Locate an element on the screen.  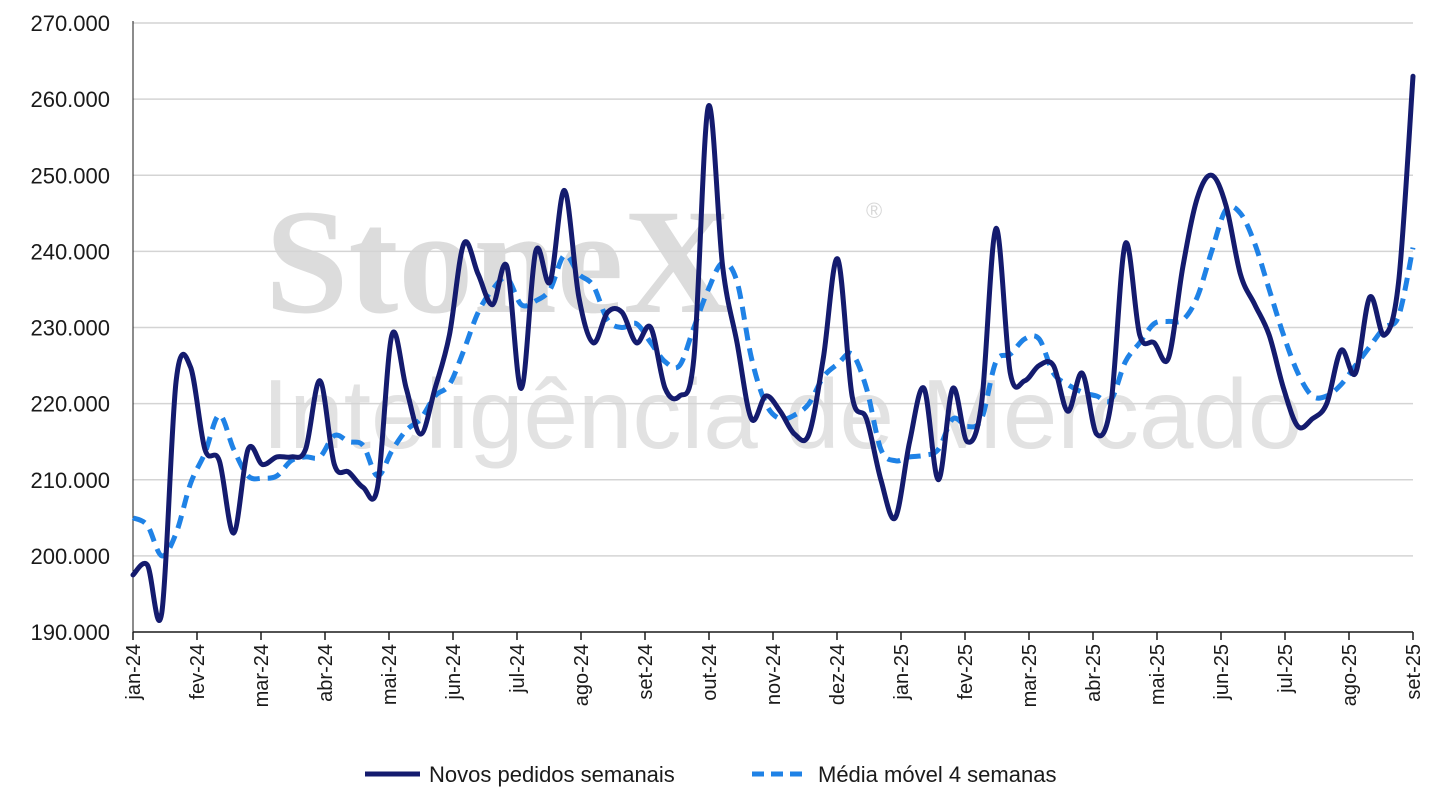
x-tick-label: jan-24 is located at coordinates (134, 672).